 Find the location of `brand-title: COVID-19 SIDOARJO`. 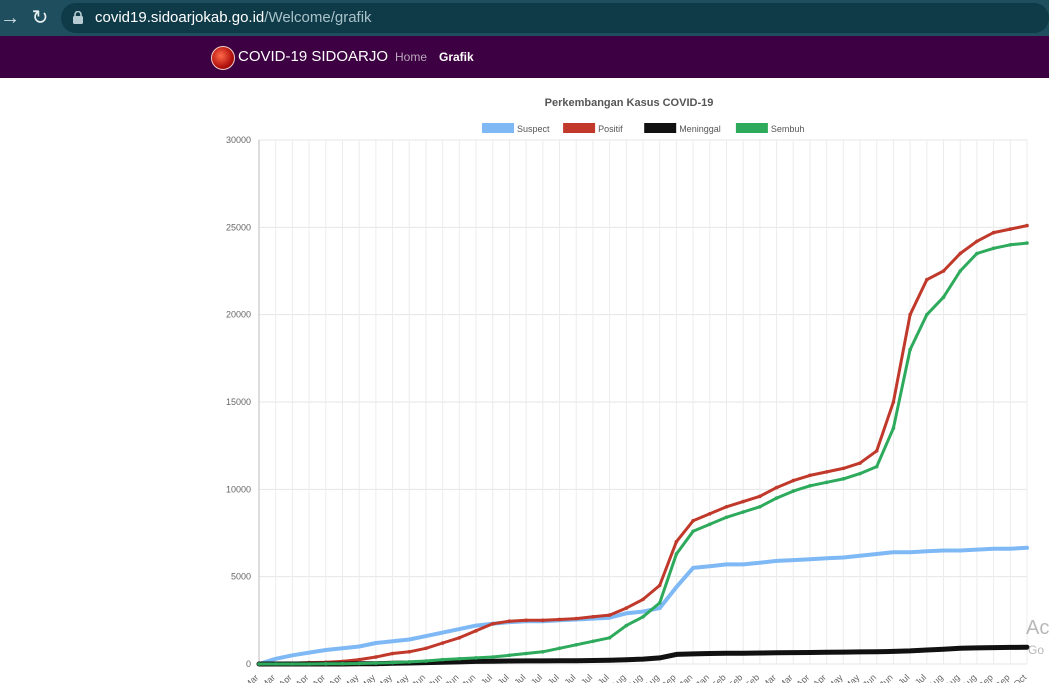

brand-title: COVID-19 SIDOARJO is located at coordinates (313, 56).